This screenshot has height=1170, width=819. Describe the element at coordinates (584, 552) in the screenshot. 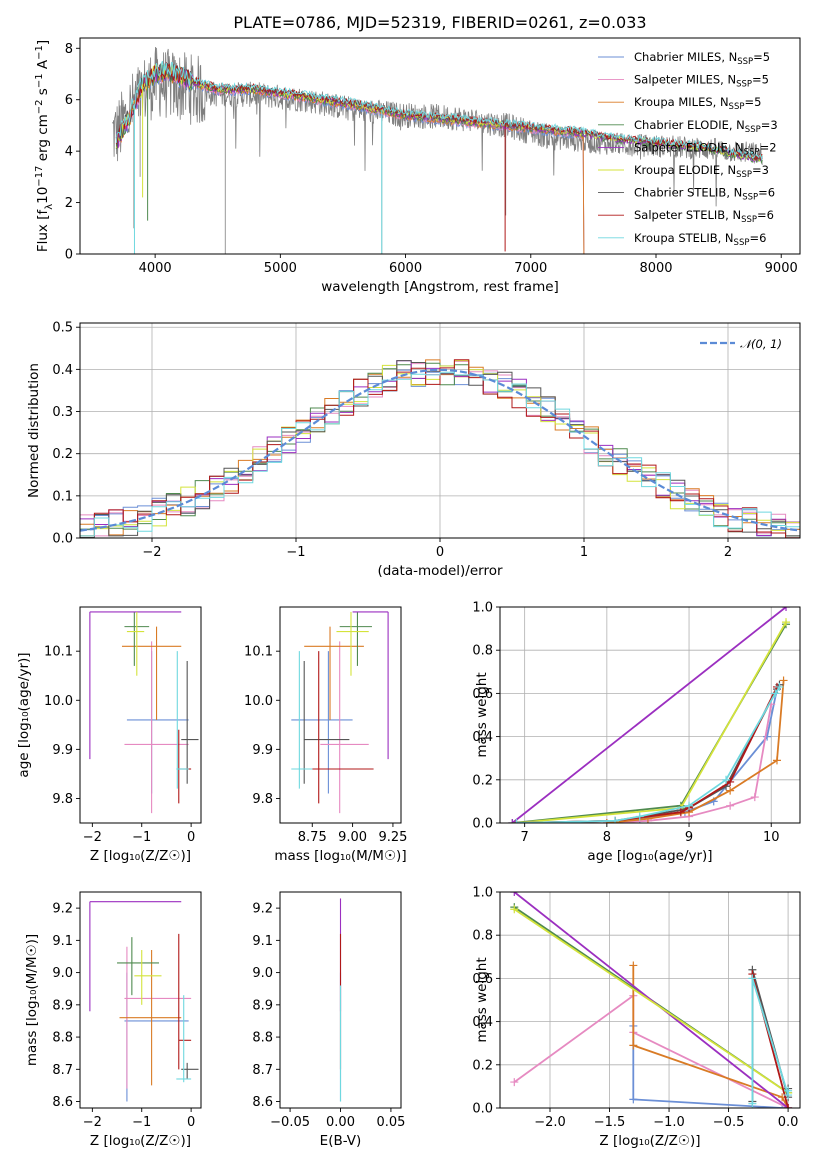

I see `x-tick-label: 1` at that location.